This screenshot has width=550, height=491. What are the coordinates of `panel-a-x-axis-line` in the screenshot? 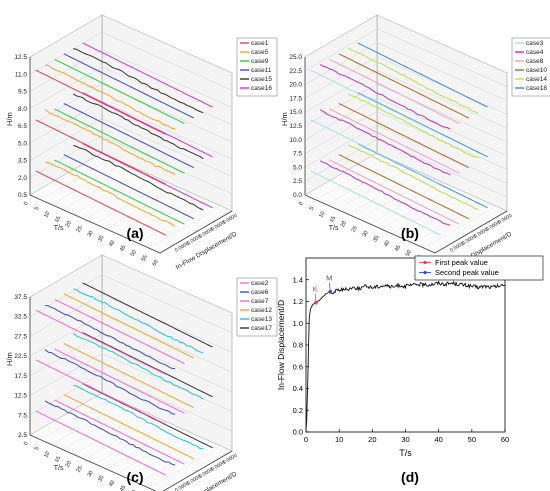 It's located at (95, 224).